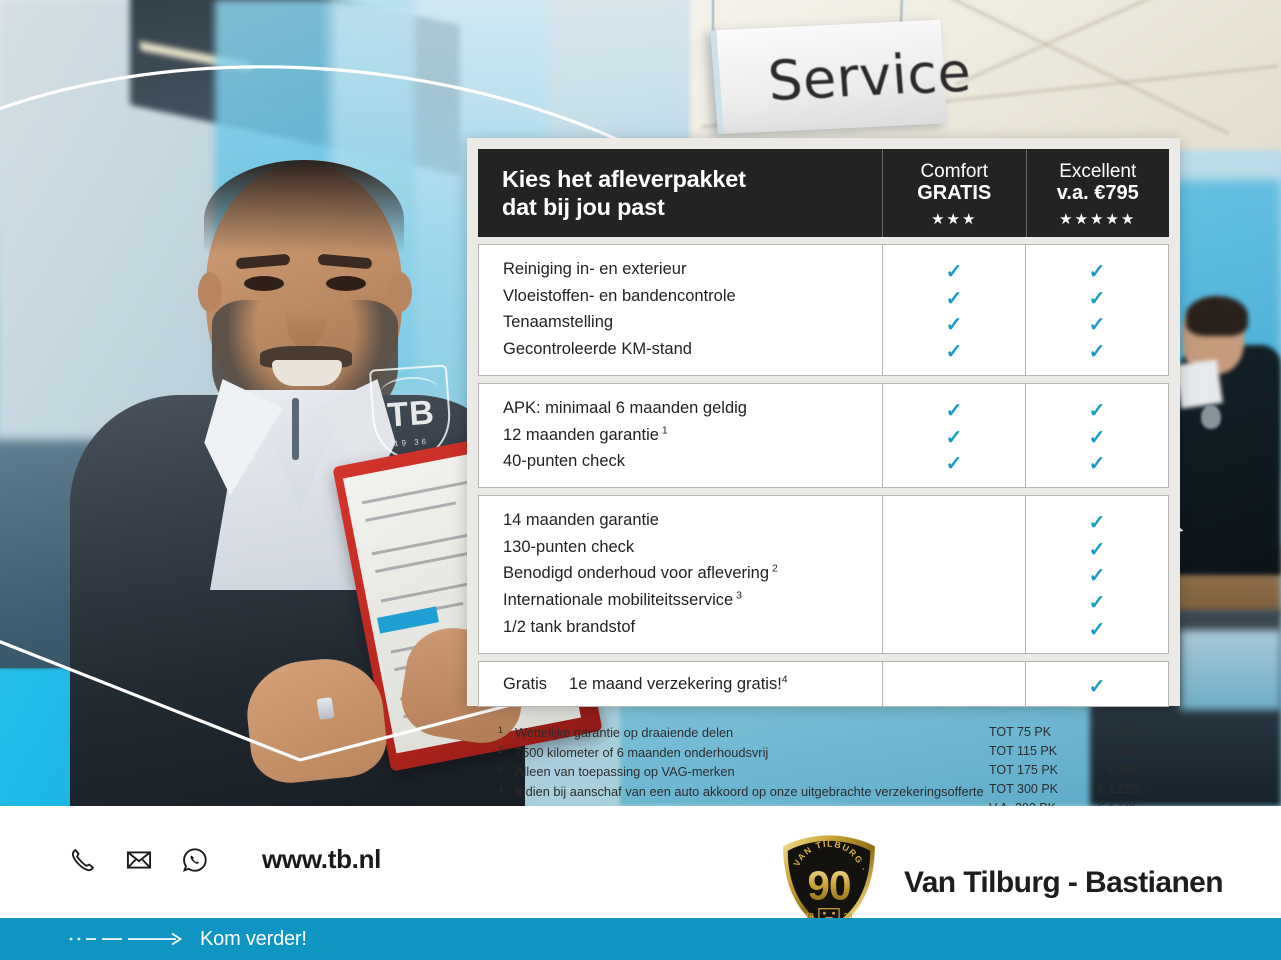 This screenshot has width=1281, height=960. Describe the element at coordinates (307, 373) in the screenshot. I see `person-mouth` at that location.